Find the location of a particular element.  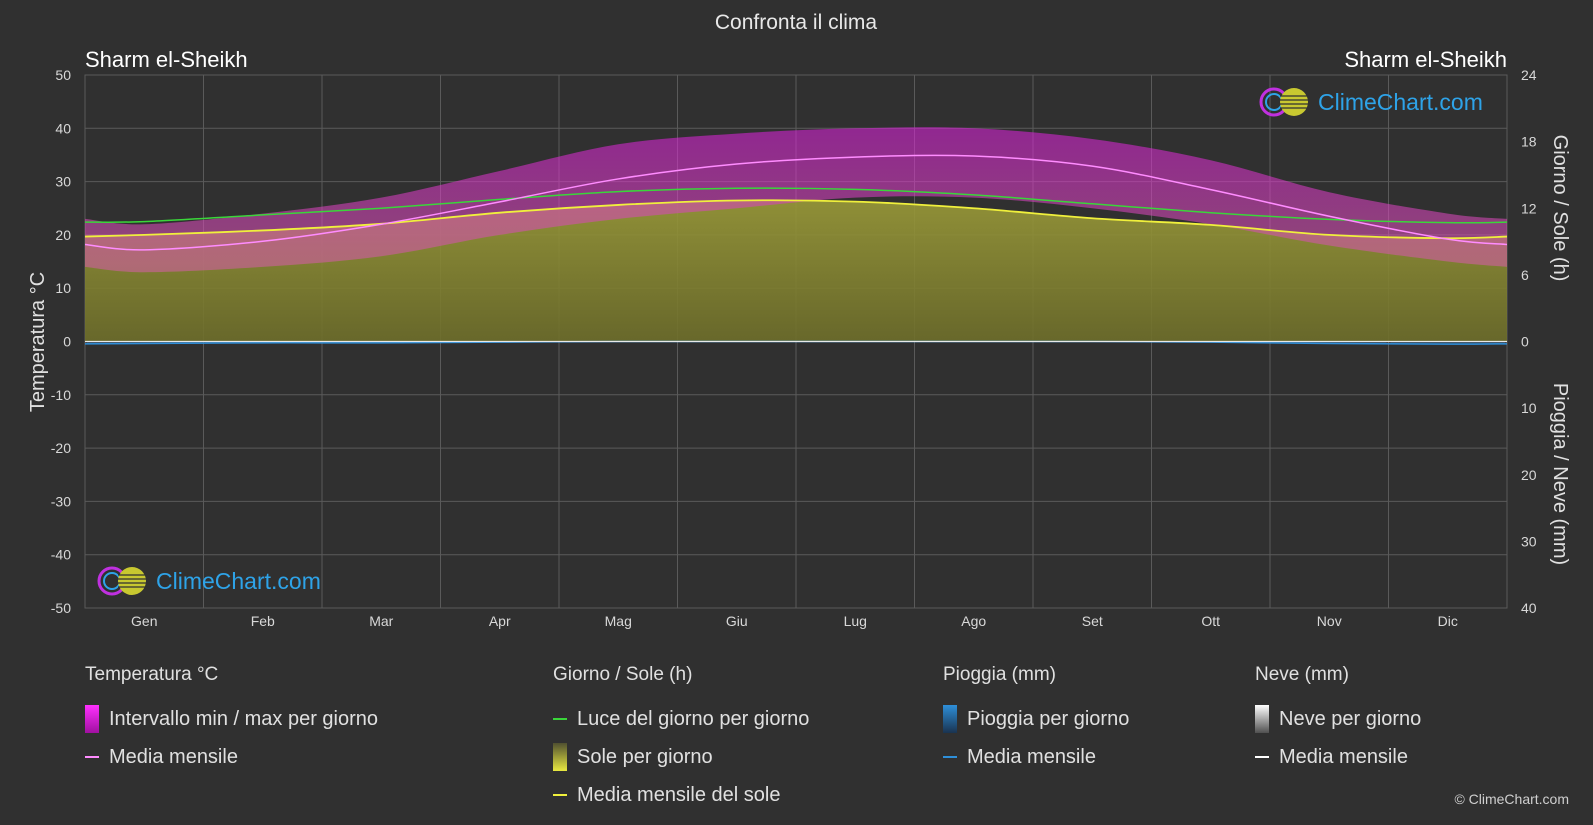

temp-range-swatch is located at coordinates (92, 719).